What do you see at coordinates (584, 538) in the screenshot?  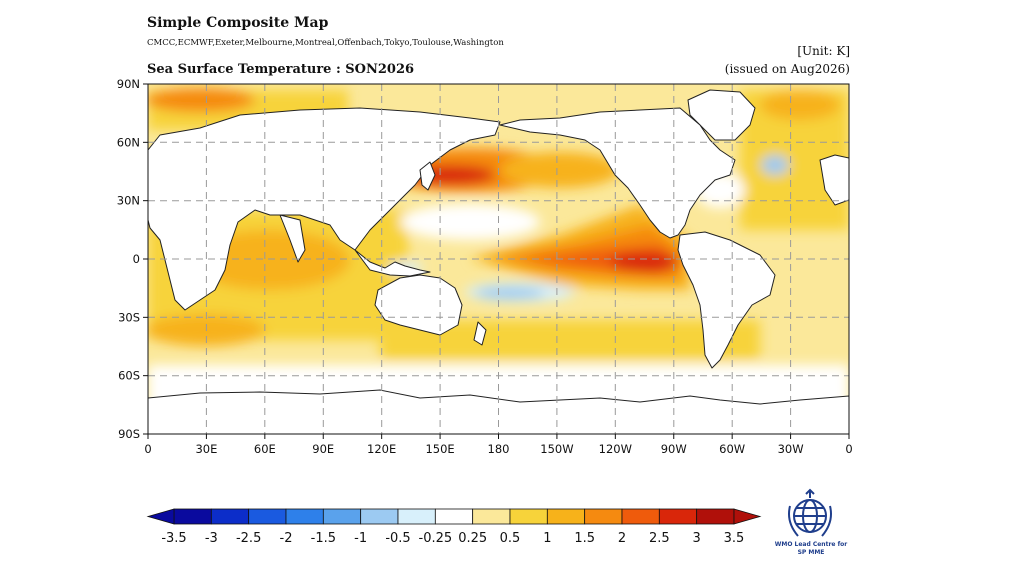 I see `colorbar-tick-label: 1.5` at bounding box center [584, 538].